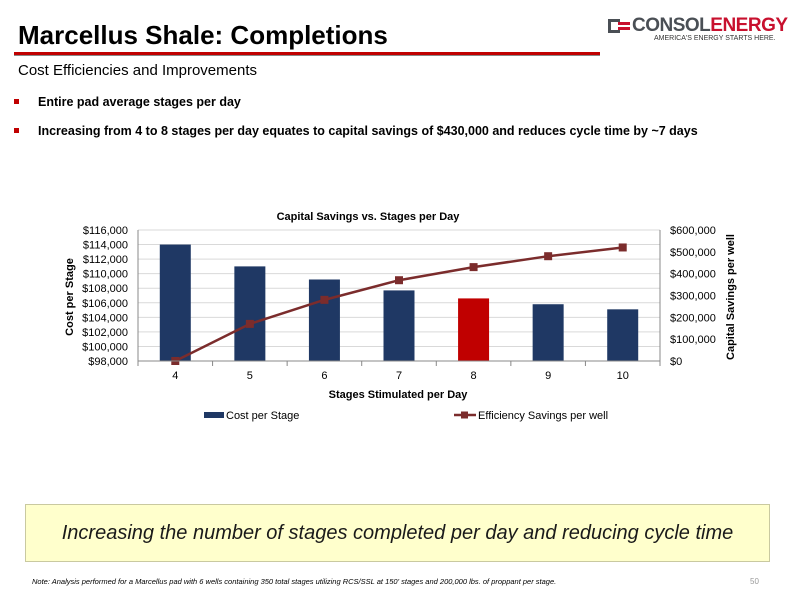  Describe the element at coordinates (105, 231) in the screenshot. I see `y-tick-label: $116,000` at that location.